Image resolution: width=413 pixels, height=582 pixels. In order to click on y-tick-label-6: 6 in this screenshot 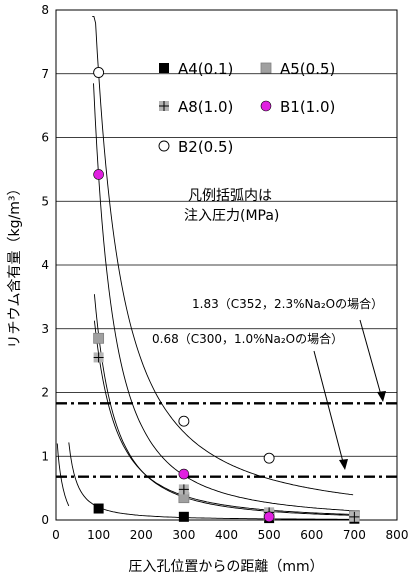, I will do `click(45, 138)`.